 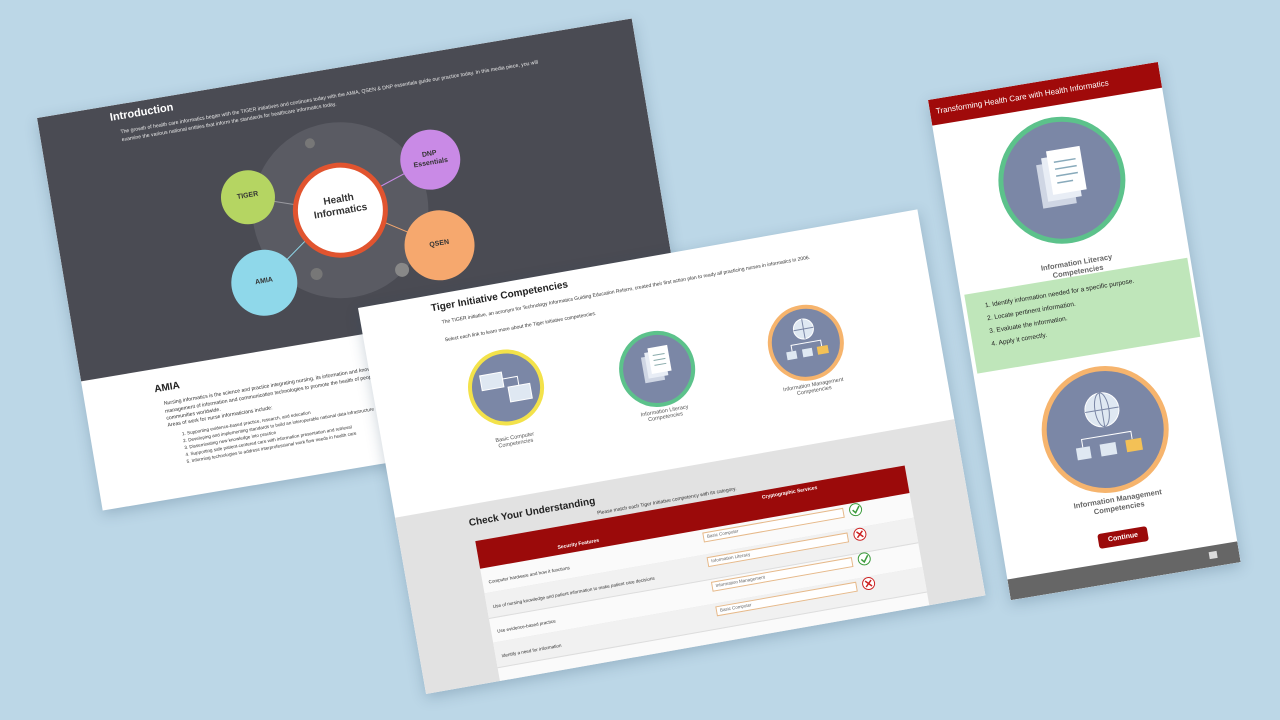 What do you see at coordinates (340, 210) in the screenshot?
I see `center-circle` at bounding box center [340, 210].